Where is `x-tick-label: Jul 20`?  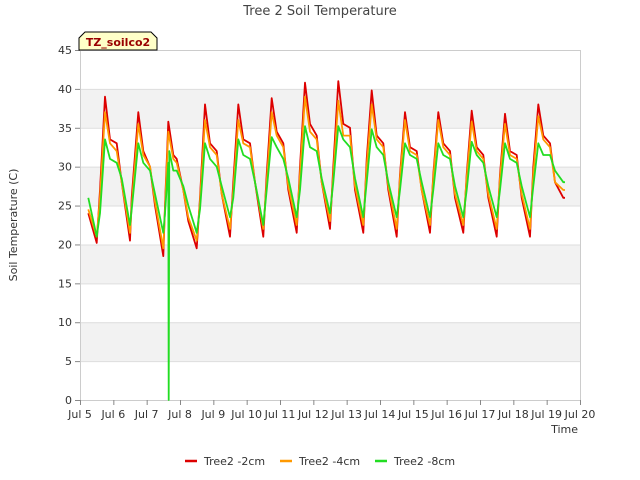
x-tick-label: Jul 20 is located at coordinates (580, 414).